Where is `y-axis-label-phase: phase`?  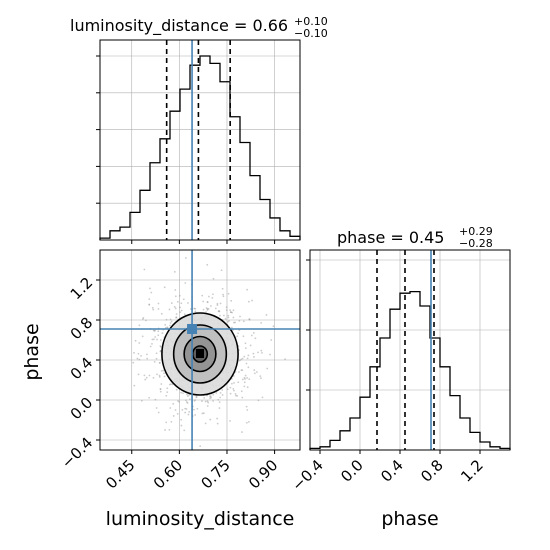
y-axis-label-phase: phase is located at coordinates (32, 351).